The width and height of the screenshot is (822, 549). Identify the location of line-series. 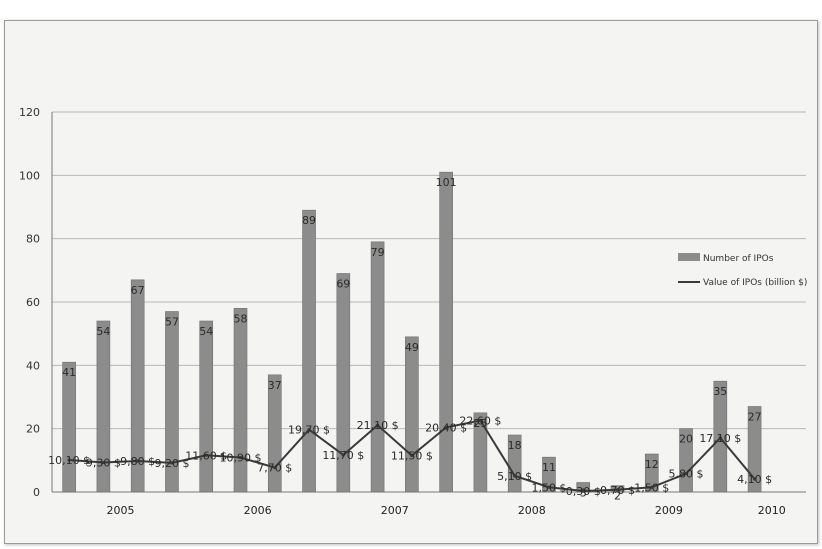
(412, 455).